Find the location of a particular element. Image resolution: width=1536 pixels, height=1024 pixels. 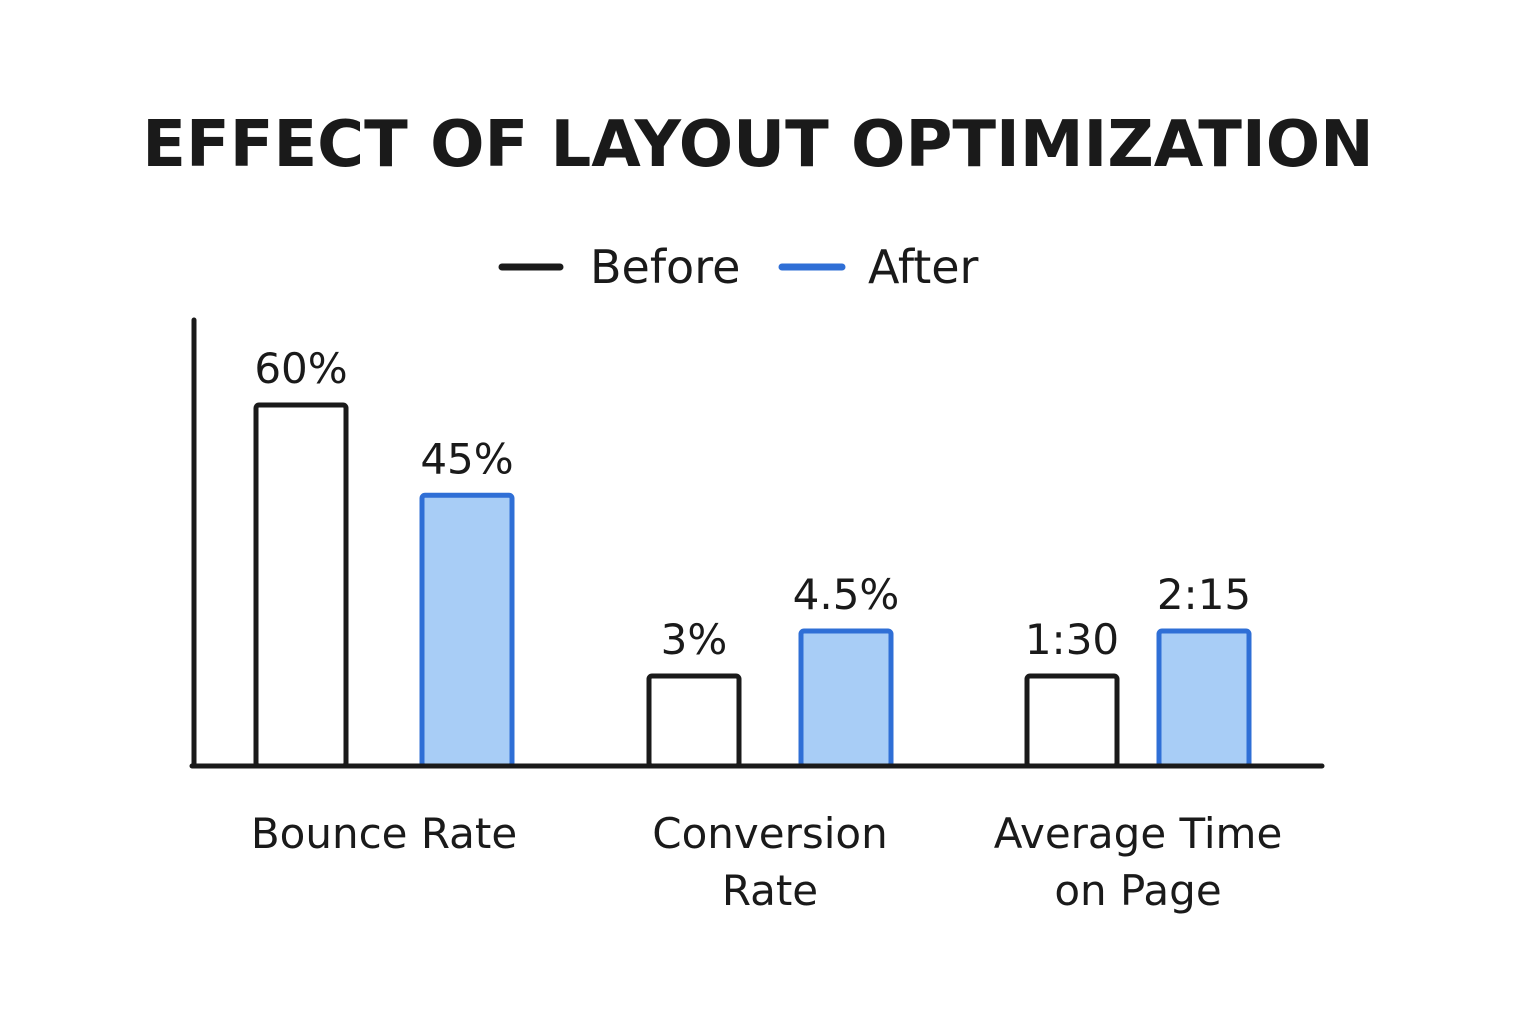

category-label-line: Rate is located at coordinates (770, 890).